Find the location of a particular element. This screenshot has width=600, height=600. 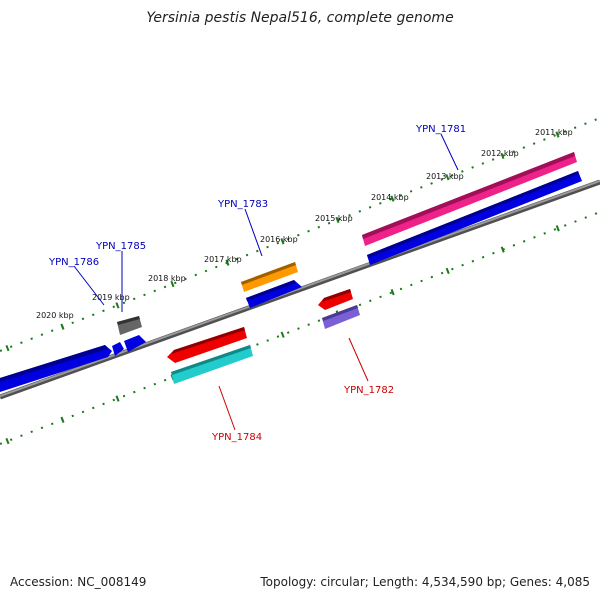

scale-label-2018: 2018 kbp is located at coordinates (167, 278).